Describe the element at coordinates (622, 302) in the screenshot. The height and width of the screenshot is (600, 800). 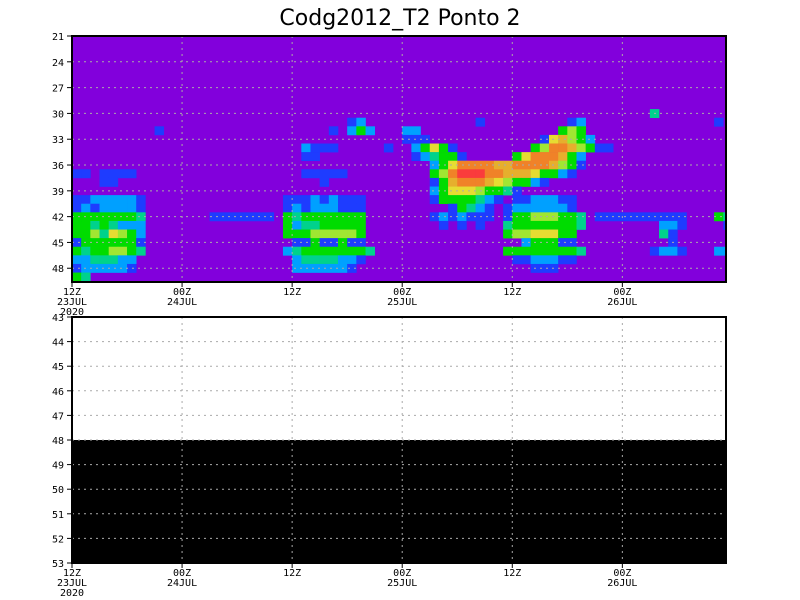
I see `x-tick-label: 26JUL` at that location.